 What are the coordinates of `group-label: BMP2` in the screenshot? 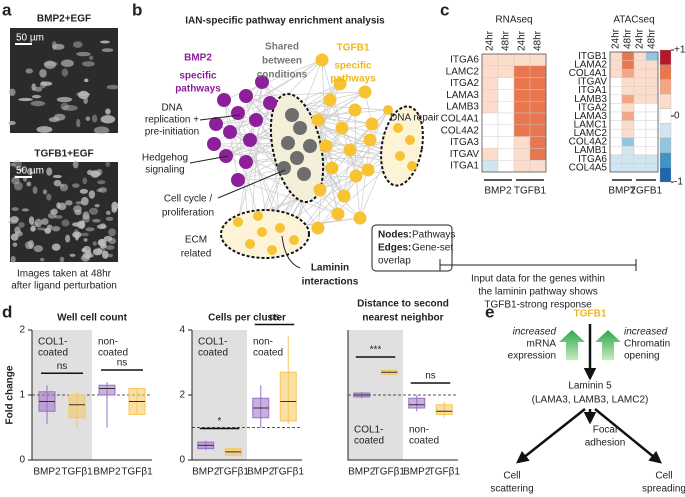 It's located at (622, 191).